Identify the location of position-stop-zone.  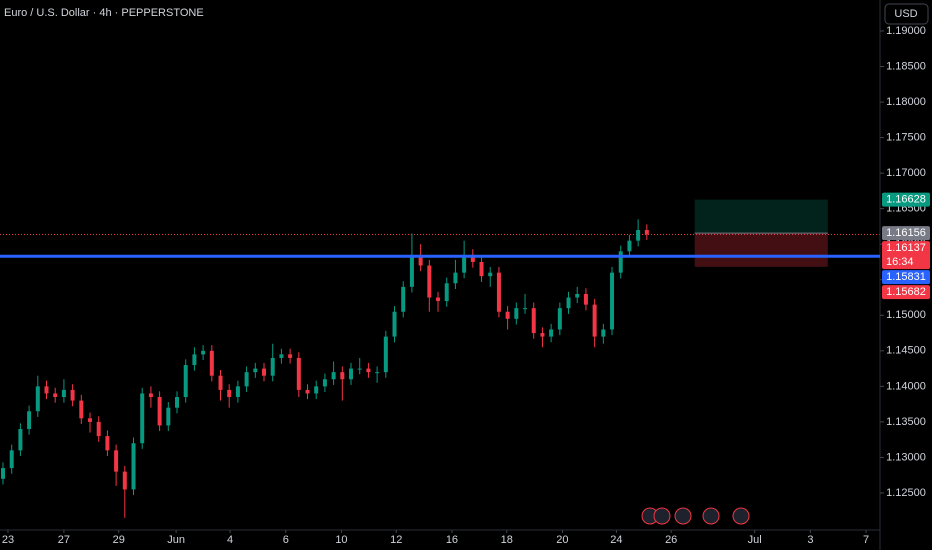
(761, 250).